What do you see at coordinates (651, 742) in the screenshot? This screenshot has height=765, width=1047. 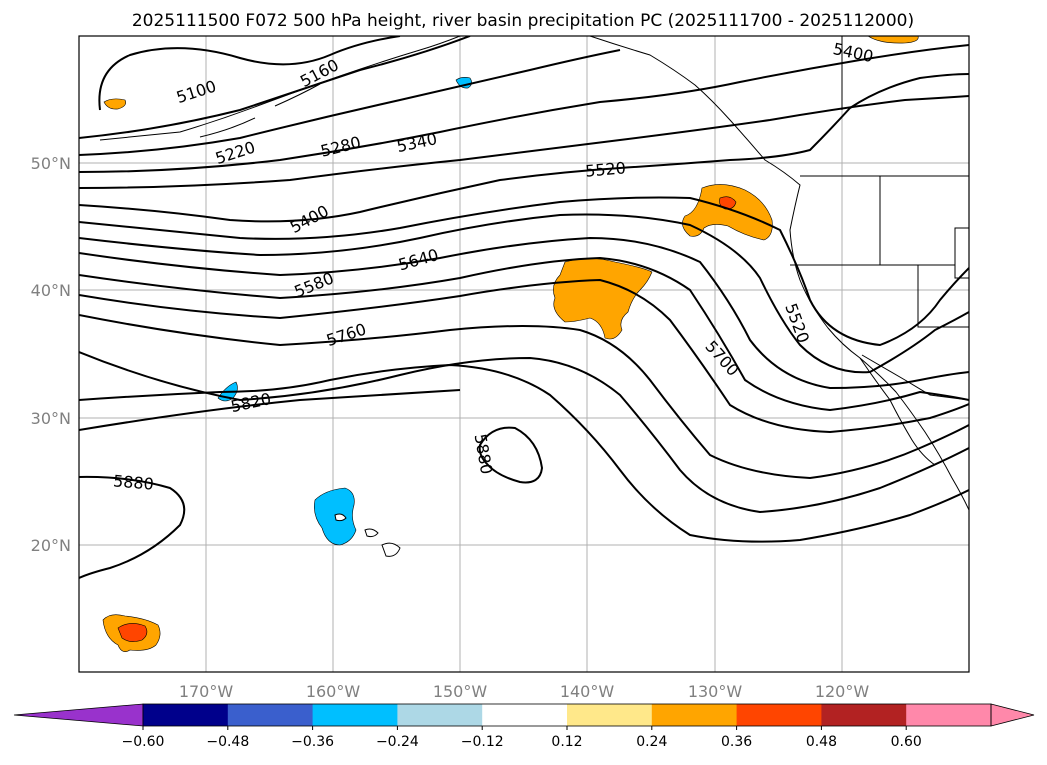 I see `colorbar-tick-label: 0.24` at bounding box center [651, 742].